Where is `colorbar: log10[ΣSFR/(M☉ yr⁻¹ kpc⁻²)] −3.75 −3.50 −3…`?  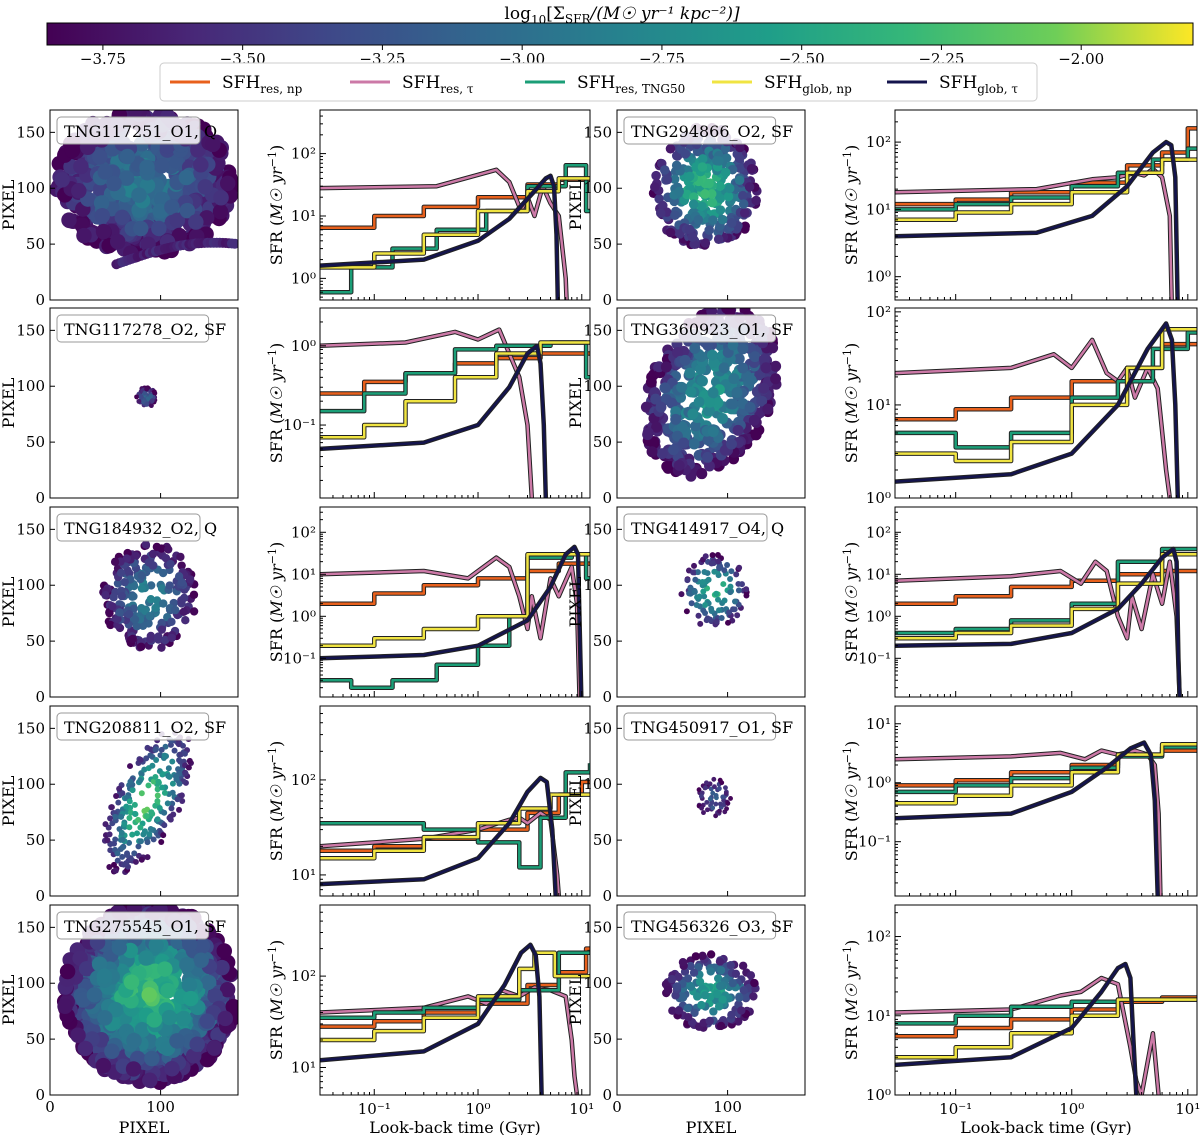 colorbar: log10[ΣSFR/(M☉ yr⁻¹ kpc⁻²)] −3.75 −3.50 −3… is located at coordinates (620, 36).